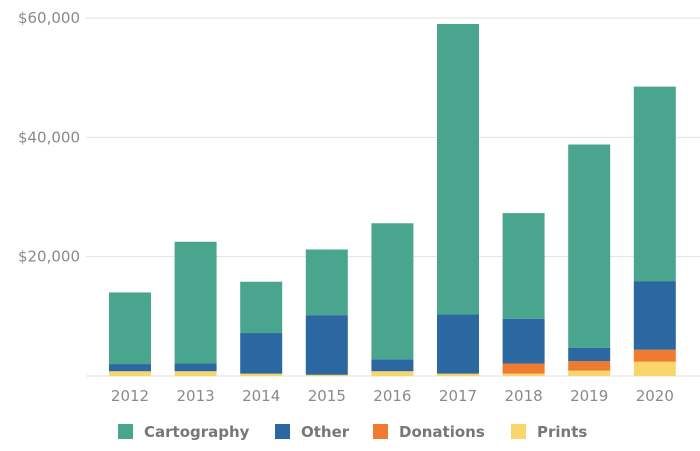 This screenshot has height=451, width=700. I want to click on bar-other-2016, so click(392, 365).